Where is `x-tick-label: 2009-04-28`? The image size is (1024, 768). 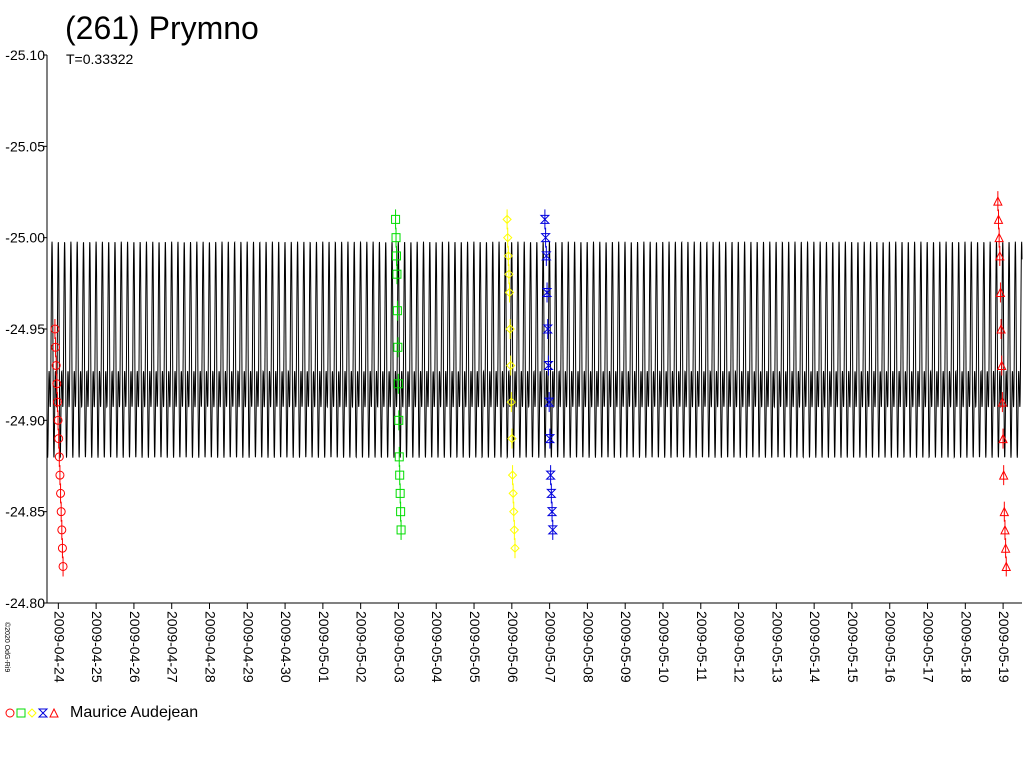 x-tick-label: 2009-04-28 is located at coordinates (211, 647).